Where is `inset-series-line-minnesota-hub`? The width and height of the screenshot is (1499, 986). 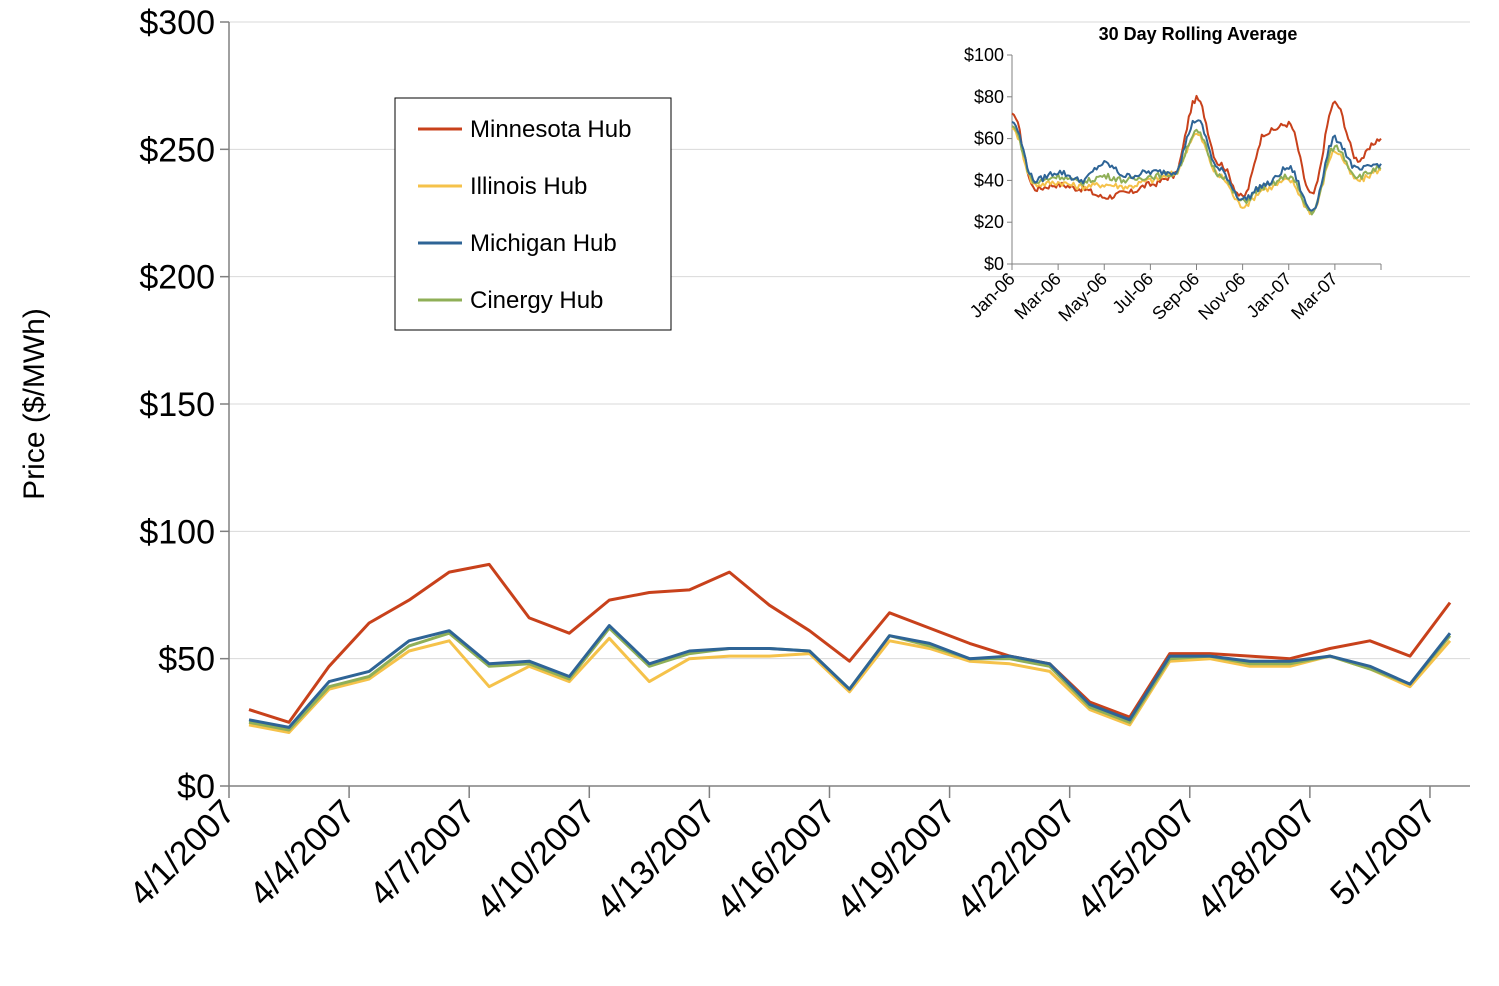
inset-series-line-minnesota-hub is located at coordinates (1196, 147).